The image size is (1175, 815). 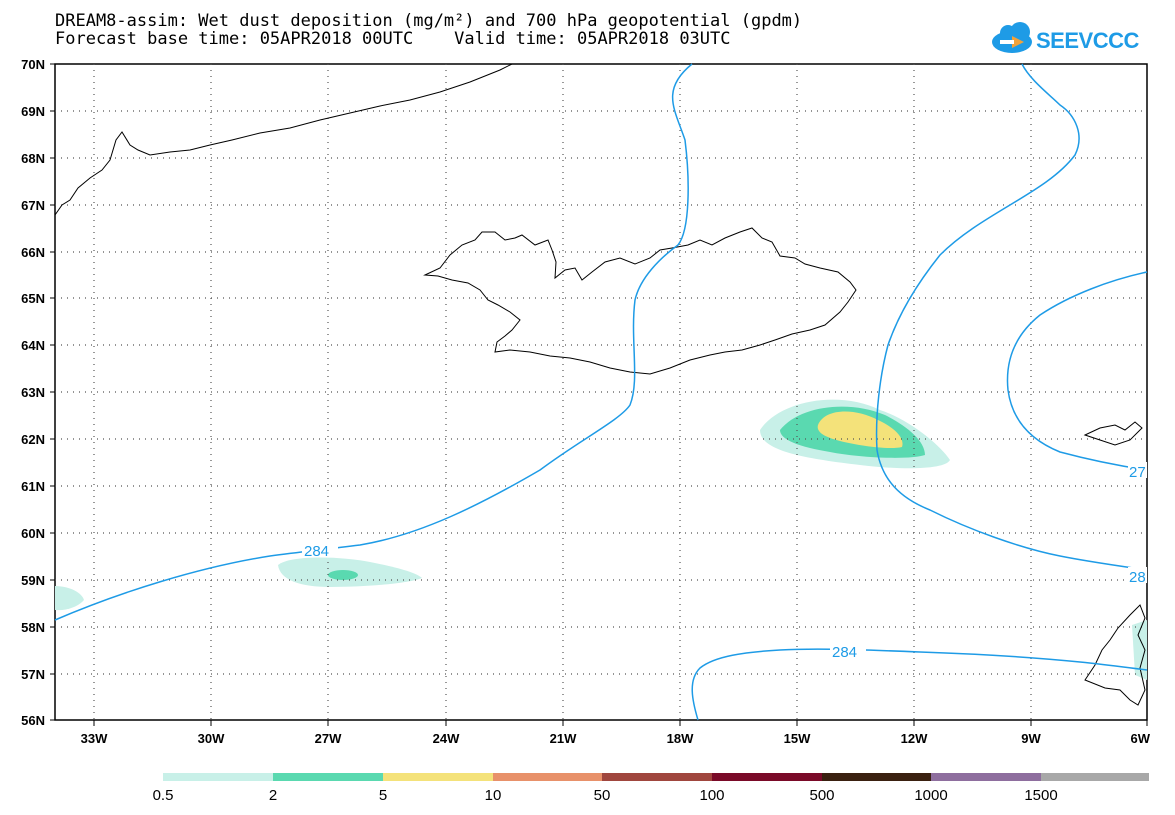 What do you see at coordinates (1012, 37) in the screenshot?
I see `cloud-icon` at bounding box center [1012, 37].